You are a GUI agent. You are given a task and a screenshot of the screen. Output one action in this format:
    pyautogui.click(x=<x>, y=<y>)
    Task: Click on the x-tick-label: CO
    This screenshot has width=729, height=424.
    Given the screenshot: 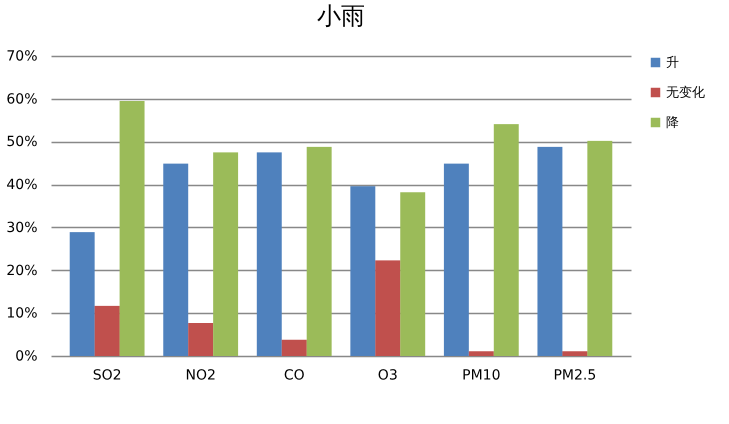 What is the action you would take?
    pyautogui.click(x=294, y=376)
    